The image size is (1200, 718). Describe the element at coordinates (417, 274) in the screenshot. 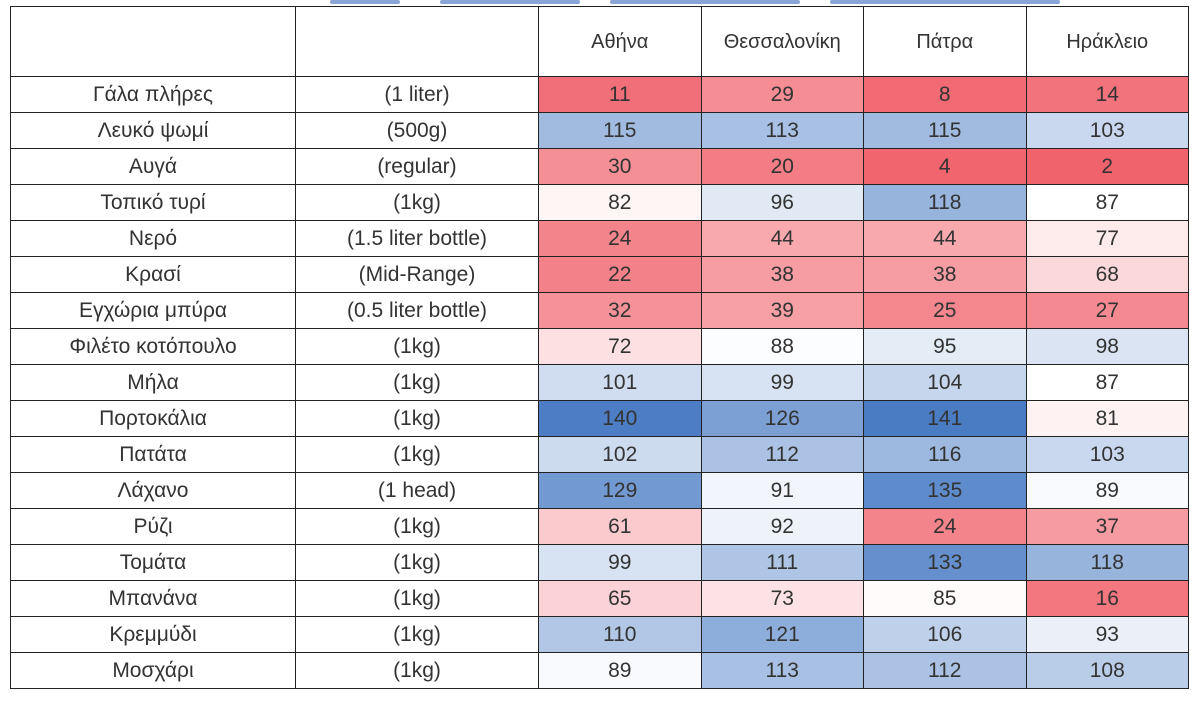

I see `row-unit: (Mid-Range)` at that location.